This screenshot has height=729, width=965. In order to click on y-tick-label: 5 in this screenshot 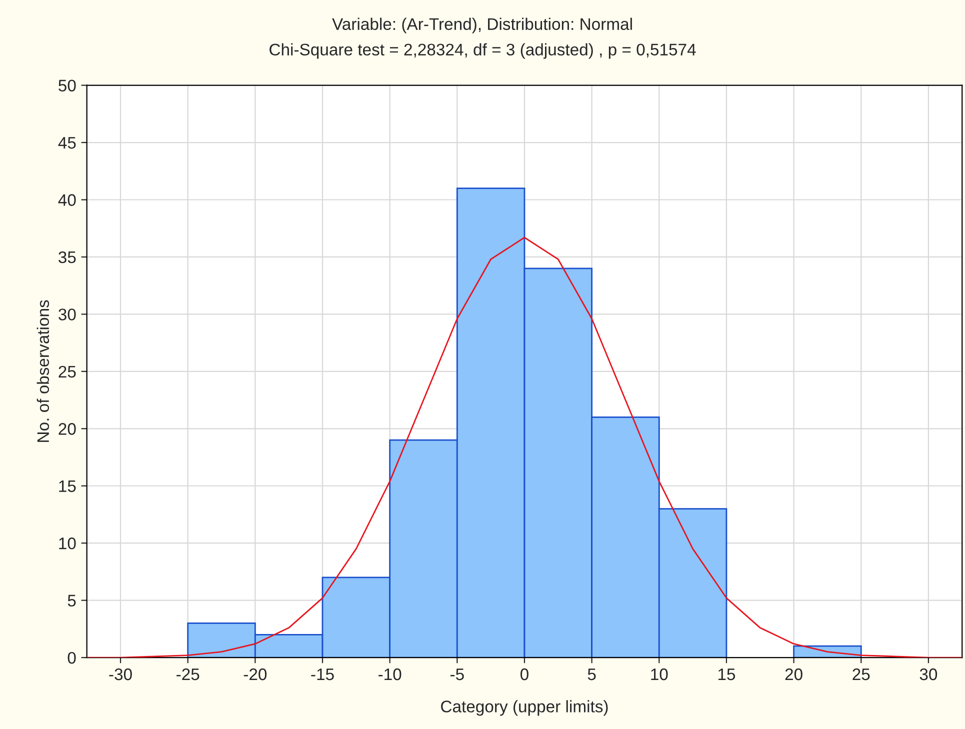, I will do `click(72, 600)`.